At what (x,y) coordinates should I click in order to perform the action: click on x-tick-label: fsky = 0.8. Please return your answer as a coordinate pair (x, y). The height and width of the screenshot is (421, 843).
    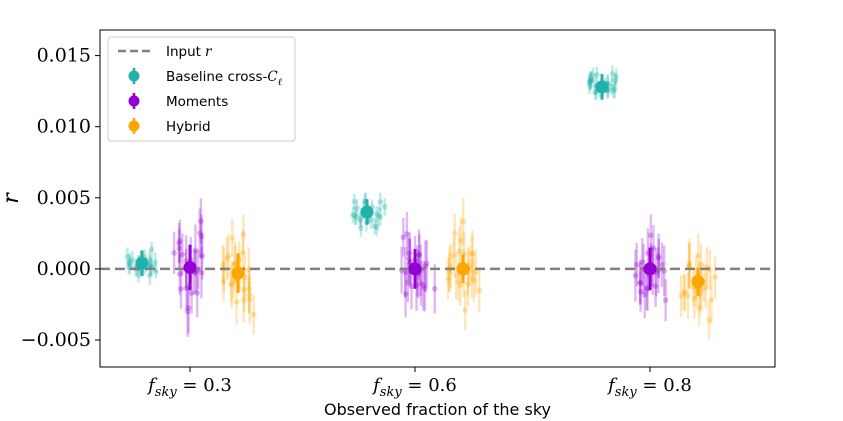
    Looking at the image, I should click on (649, 387).